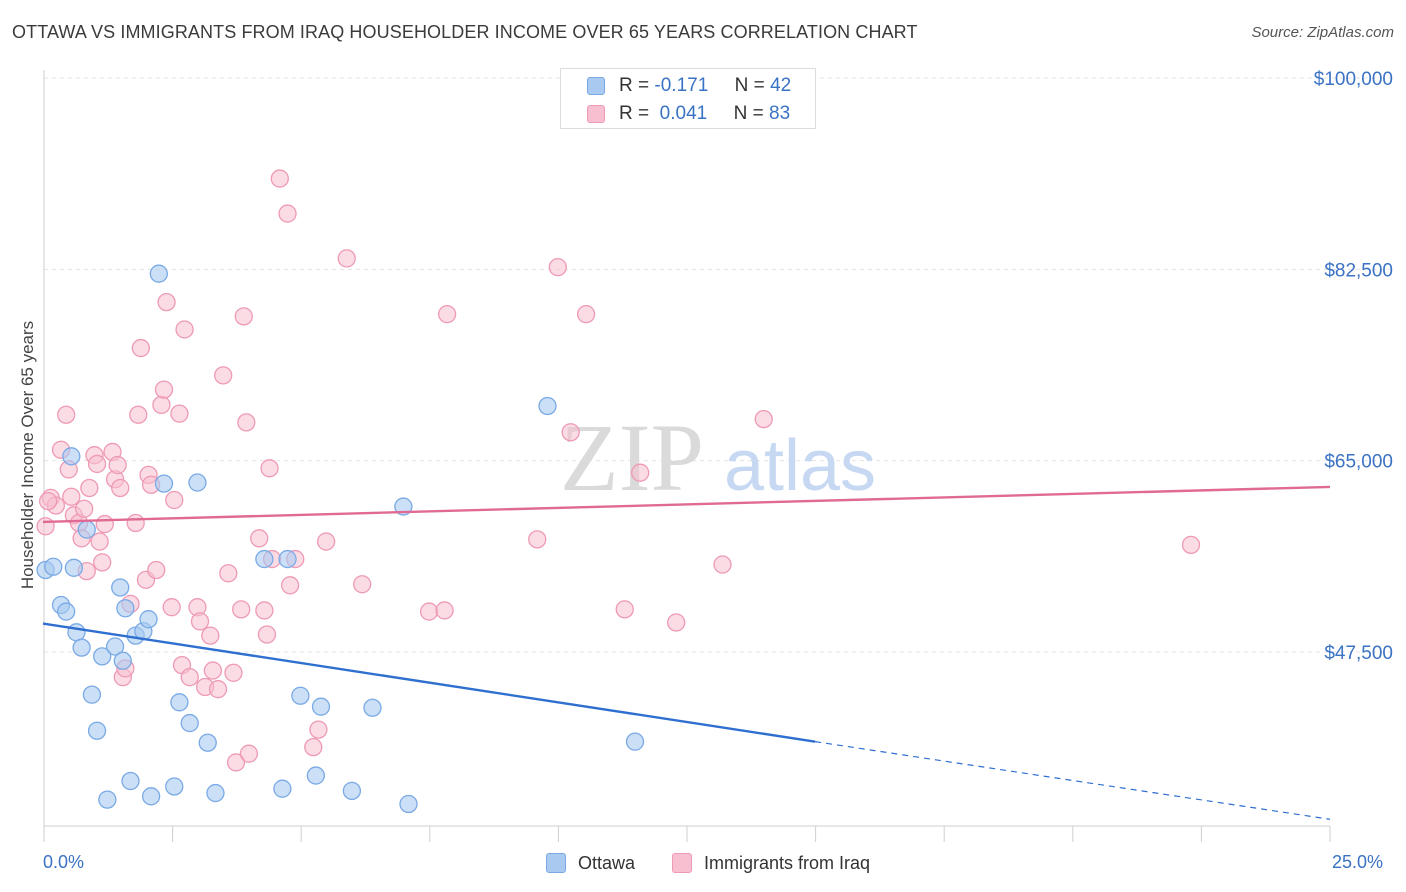 Image resolution: width=1406 pixels, height=892 pixels. I want to click on r-label: R =, so click(634, 85).